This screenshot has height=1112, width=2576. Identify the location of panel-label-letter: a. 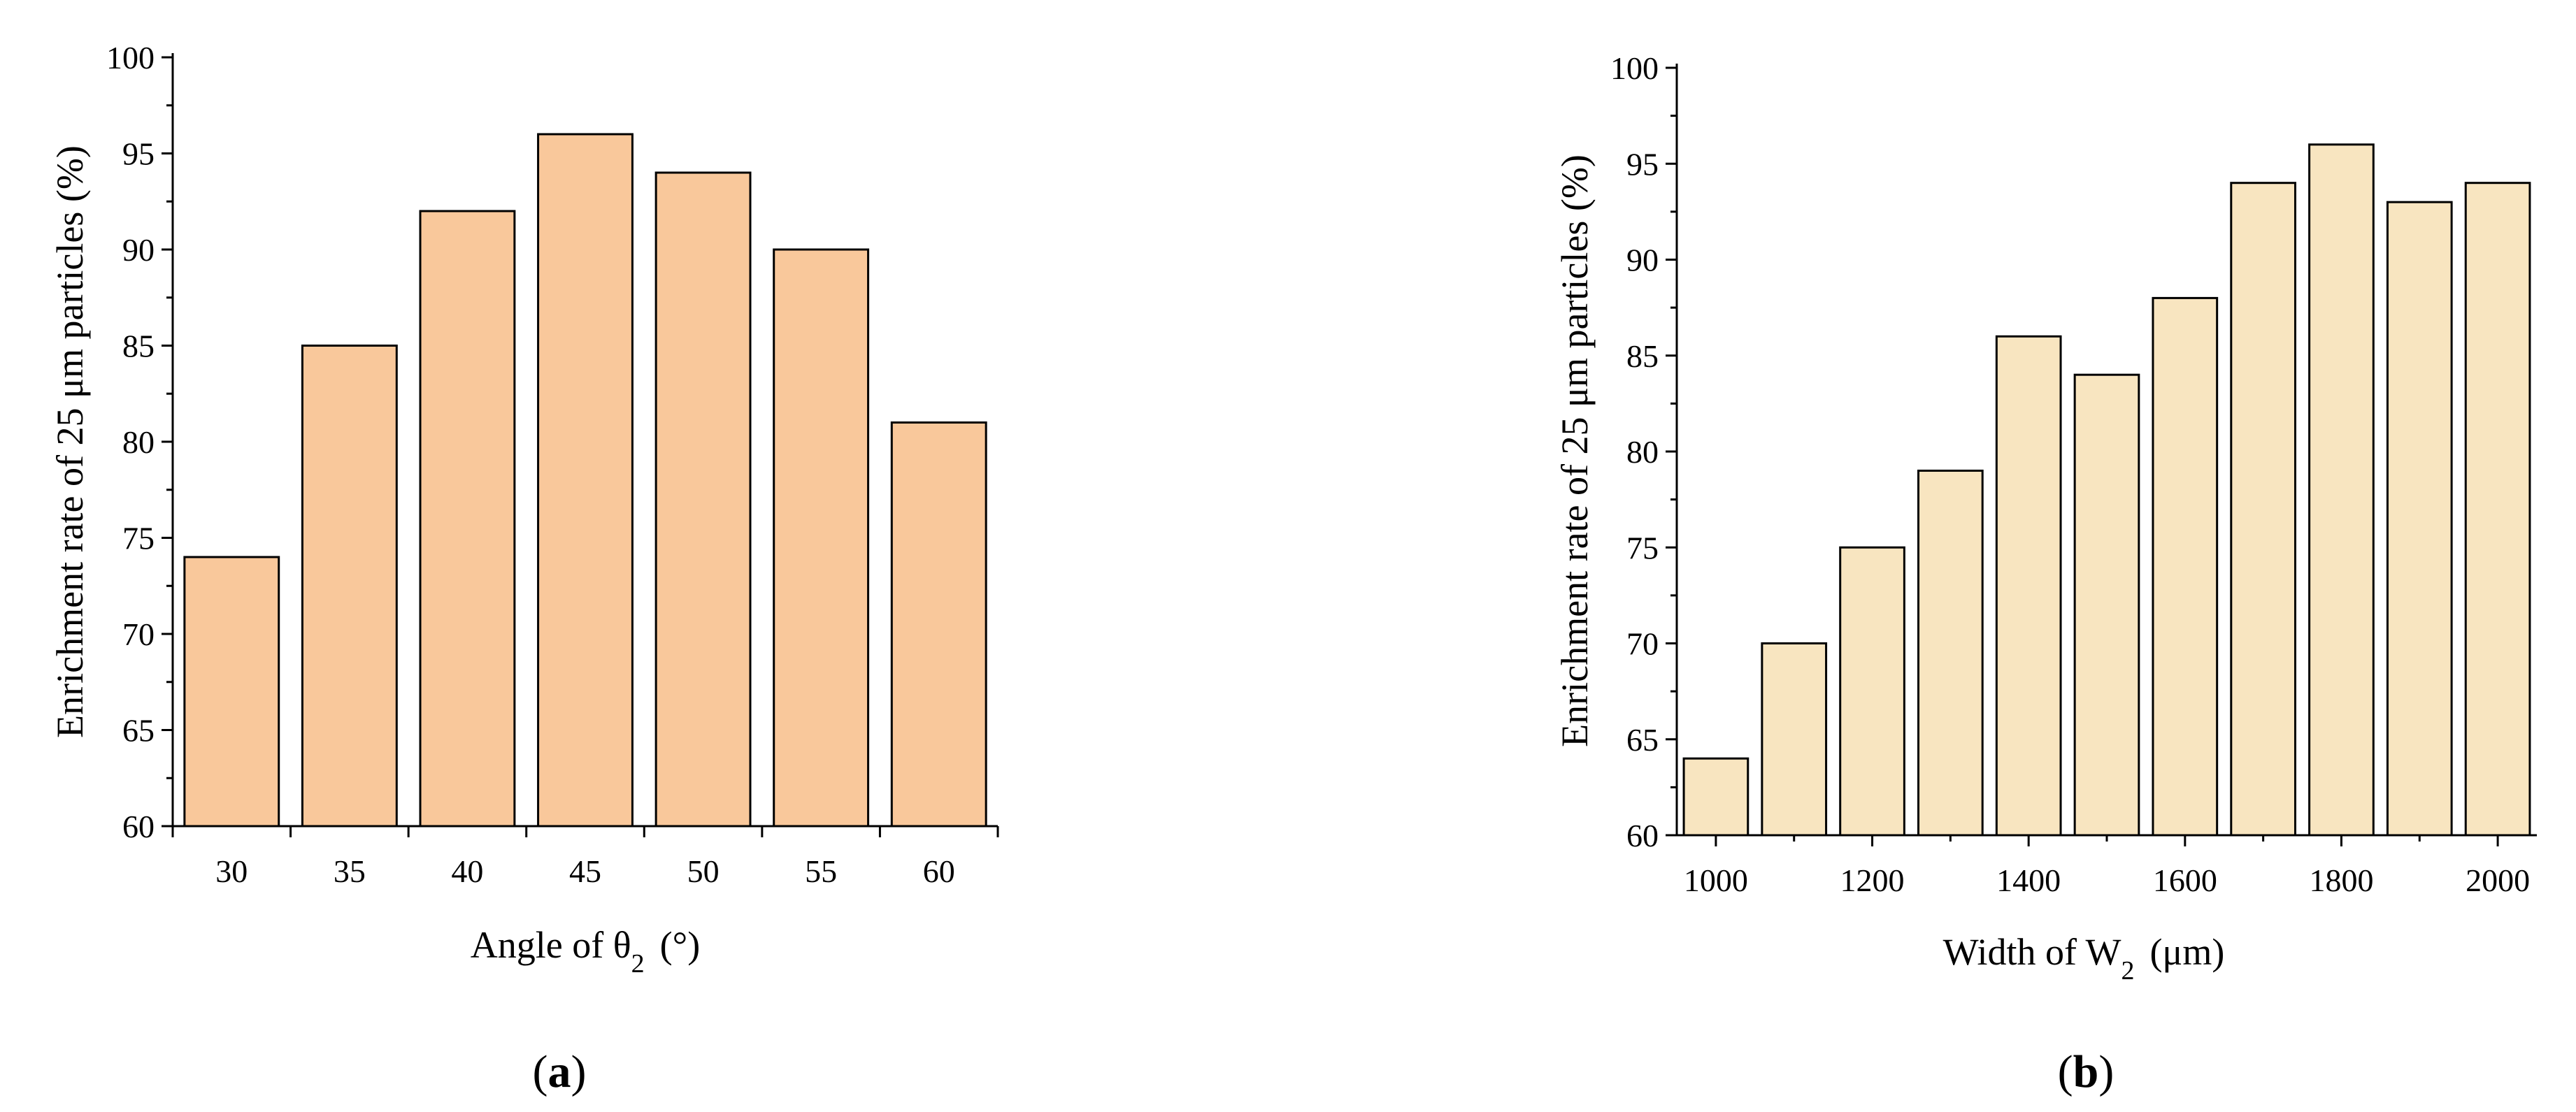
(559, 1072).